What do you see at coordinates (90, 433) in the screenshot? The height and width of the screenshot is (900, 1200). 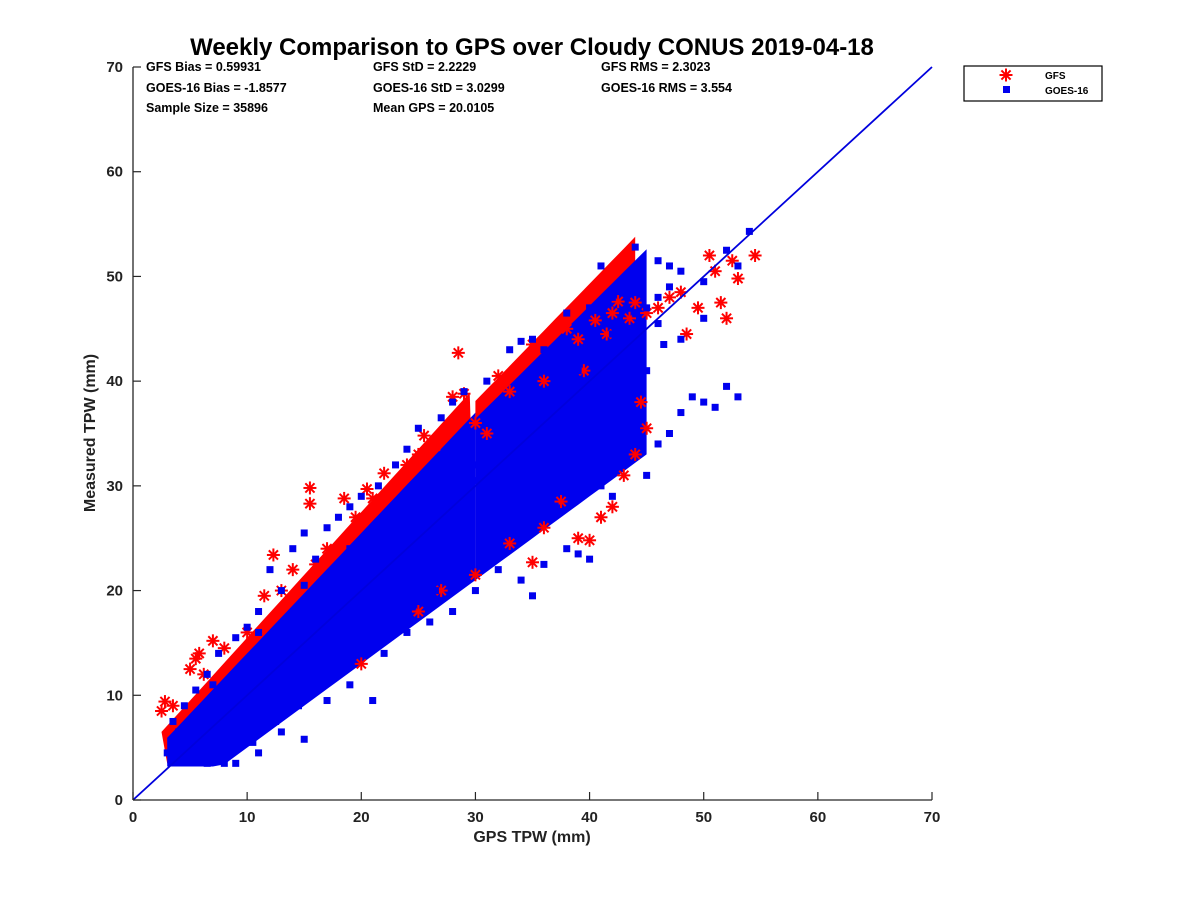 I see `y-axis-label: Measured TPW (mm)` at bounding box center [90, 433].